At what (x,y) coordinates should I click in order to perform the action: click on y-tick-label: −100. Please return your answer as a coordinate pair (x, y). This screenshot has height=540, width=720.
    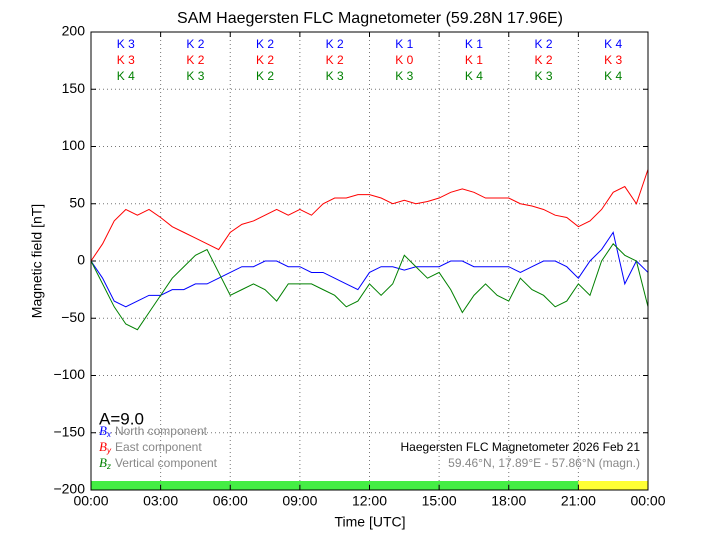
    Looking at the image, I should click on (69, 374).